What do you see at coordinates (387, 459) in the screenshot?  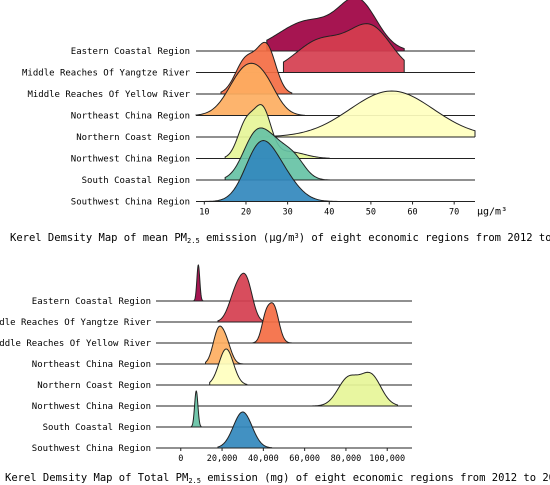 I see `x-tick-label: 100,000` at bounding box center [387, 459].